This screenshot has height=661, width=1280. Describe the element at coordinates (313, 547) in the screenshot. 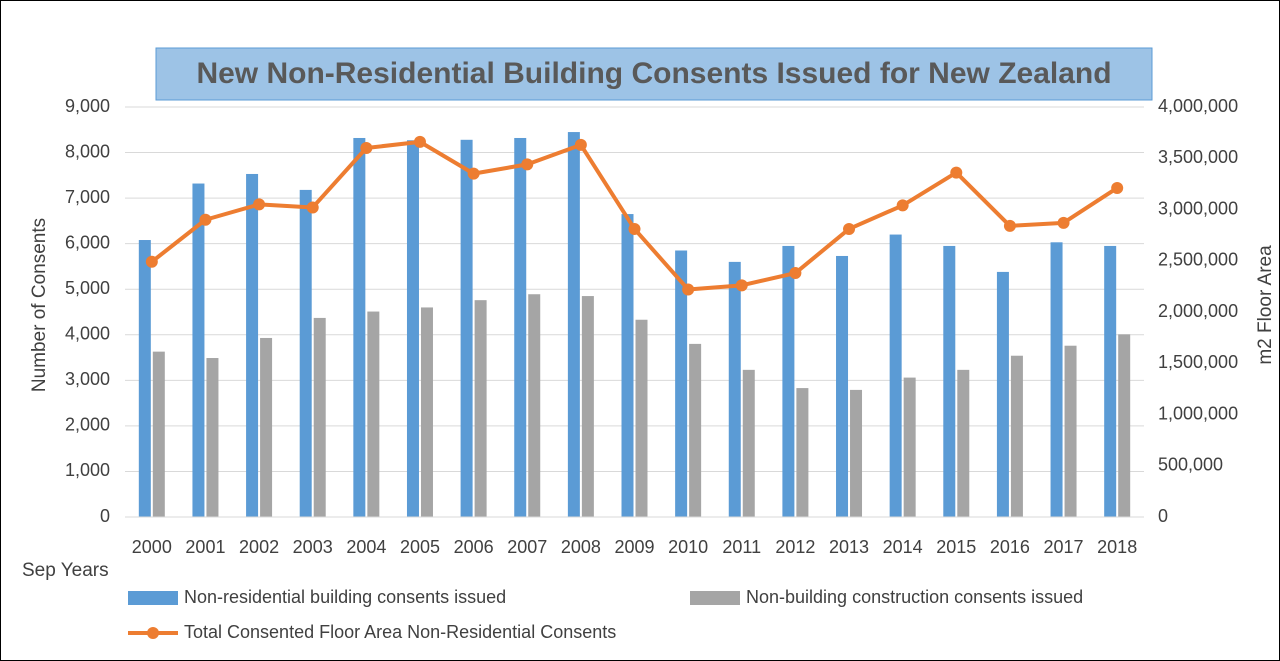

I see `x-tick-label: 2003` at that location.